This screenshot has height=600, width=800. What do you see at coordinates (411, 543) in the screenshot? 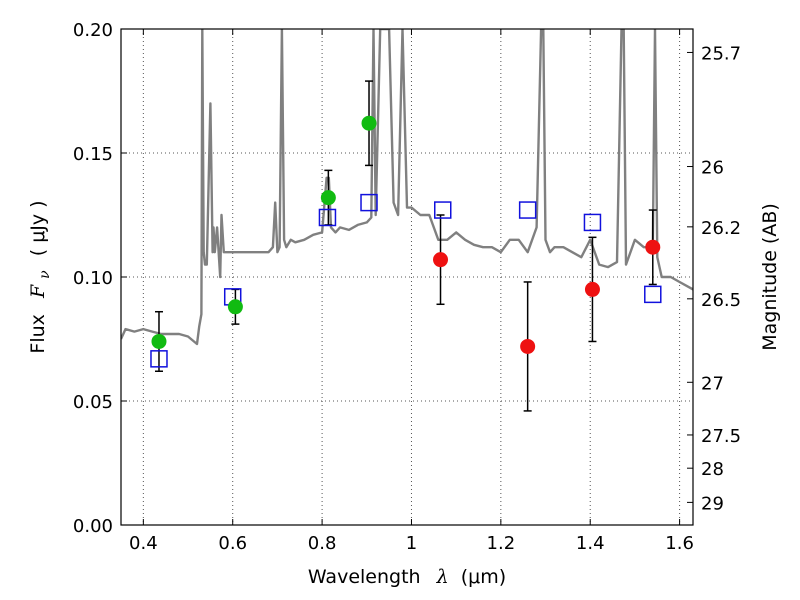
I see `x-tick-label: 1` at bounding box center [411, 543].